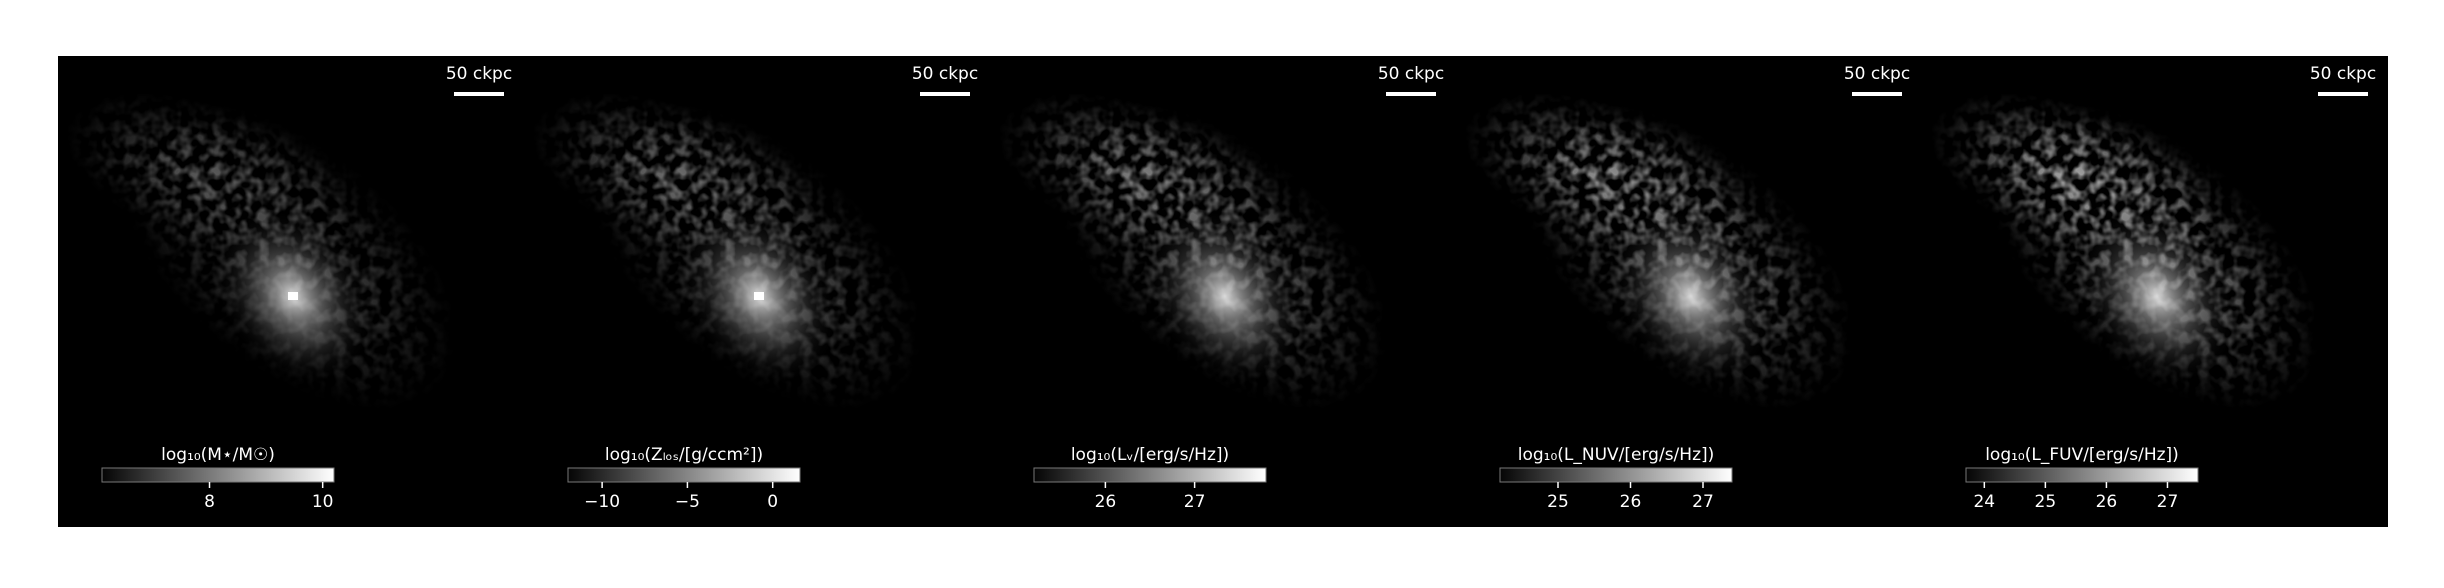  I want to click on colorbar-tick-label: 10, so click(323, 502).